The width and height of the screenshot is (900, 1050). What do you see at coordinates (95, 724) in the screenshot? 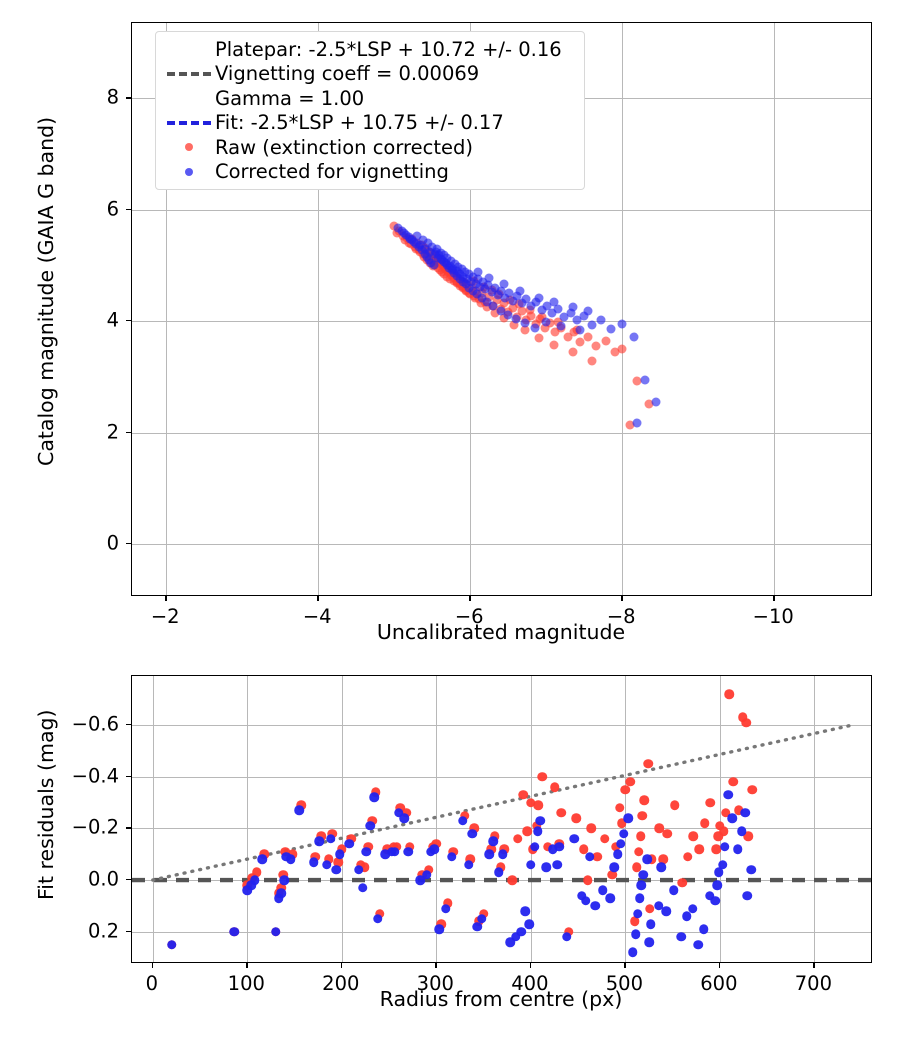
I see `y-tick-label: −0.6` at bounding box center [95, 724].